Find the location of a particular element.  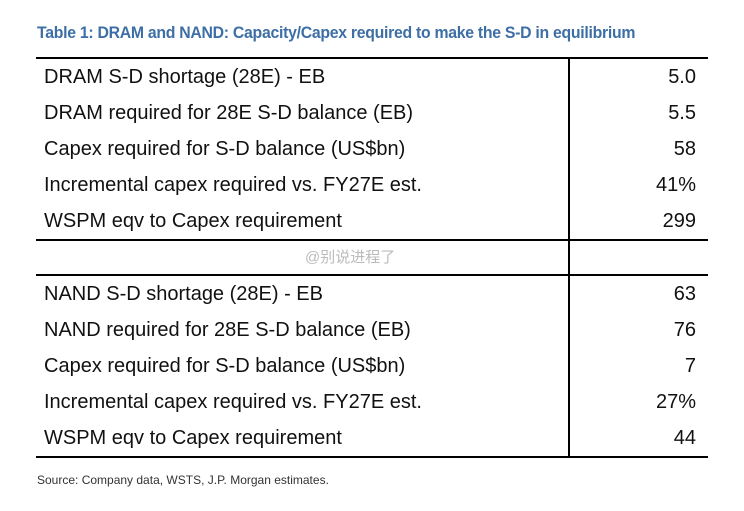

table-row: DRAM S-D shortage (28E) - EB 5.0 is located at coordinates (372, 77).